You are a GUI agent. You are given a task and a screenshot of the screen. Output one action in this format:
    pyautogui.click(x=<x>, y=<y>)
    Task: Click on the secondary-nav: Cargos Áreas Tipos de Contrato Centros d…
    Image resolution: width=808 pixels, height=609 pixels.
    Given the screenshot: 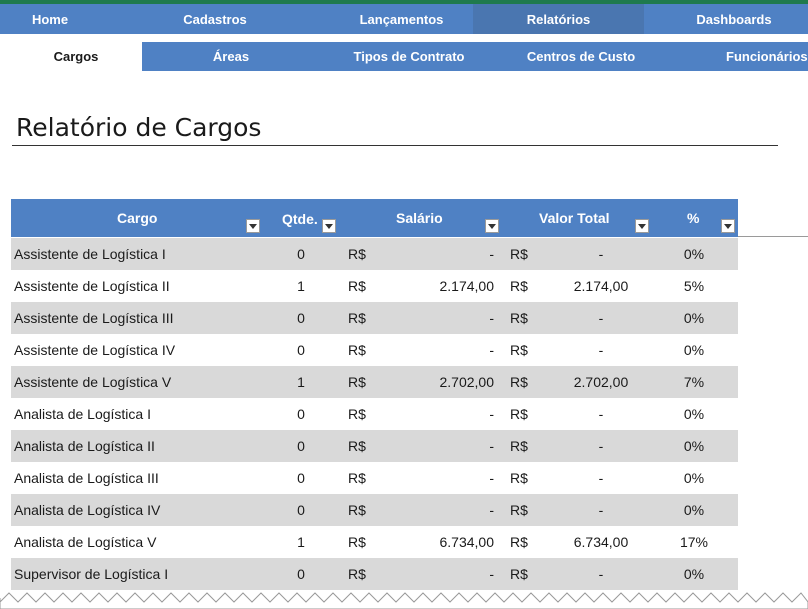 What is the action you would take?
    pyautogui.click(x=404, y=56)
    